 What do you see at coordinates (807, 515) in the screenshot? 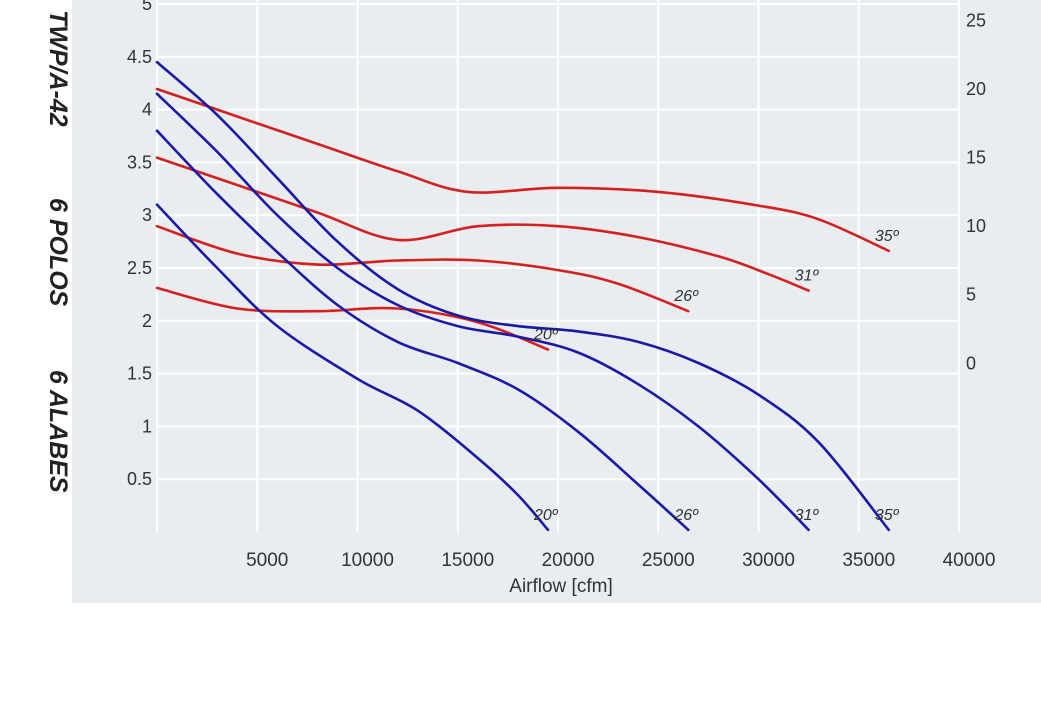
I see `pressure-curve-label-3: 31º` at bounding box center [807, 515].